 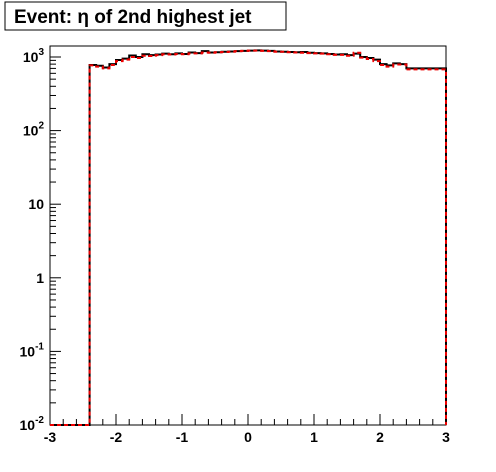 I want to click on x-tick-label: 2, so click(x=380, y=437).